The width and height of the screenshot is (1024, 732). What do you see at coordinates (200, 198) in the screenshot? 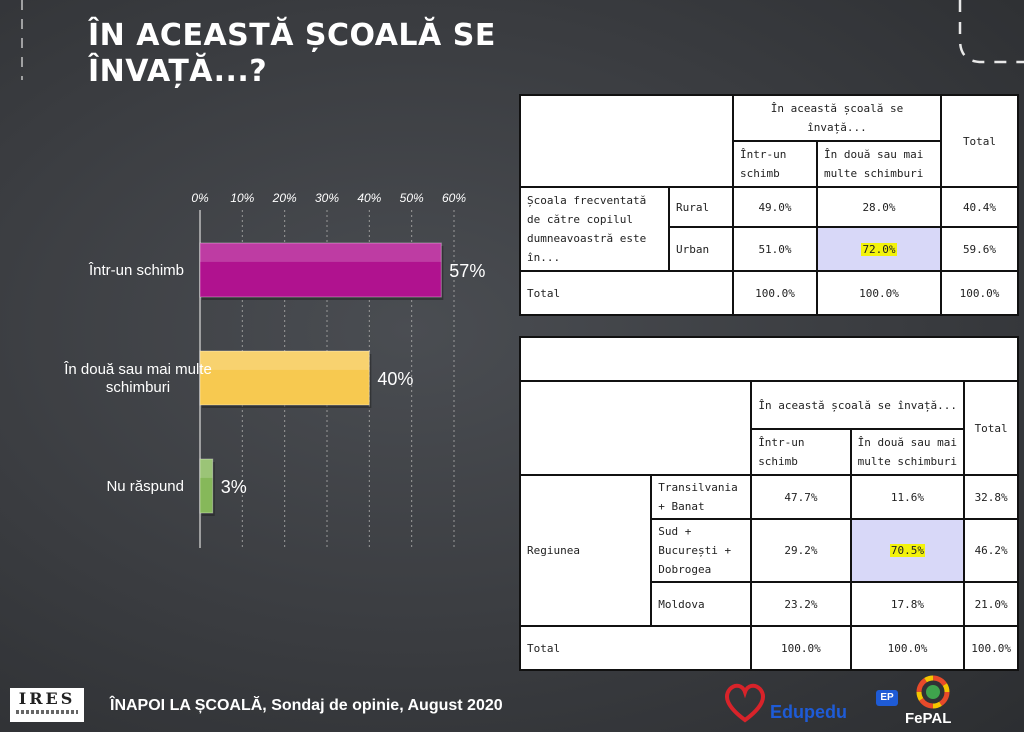
I see `x-tick-label: 0%` at bounding box center [200, 198].